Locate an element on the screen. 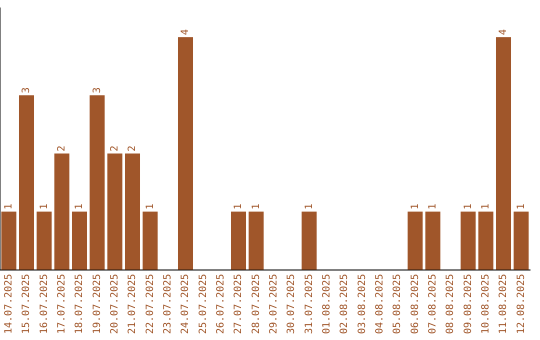 Image resolution: width=540 pixels, height=340 pixels. x-tick-label: 07.08.2025 is located at coordinates (432, 304).